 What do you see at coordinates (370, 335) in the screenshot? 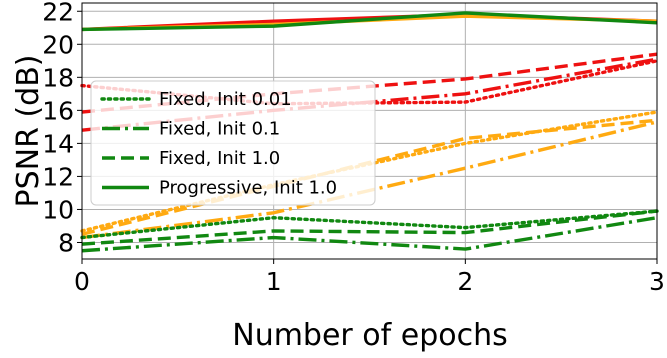
I see `x-axis-label: Number of epochs` at bounding box center [370, 335].